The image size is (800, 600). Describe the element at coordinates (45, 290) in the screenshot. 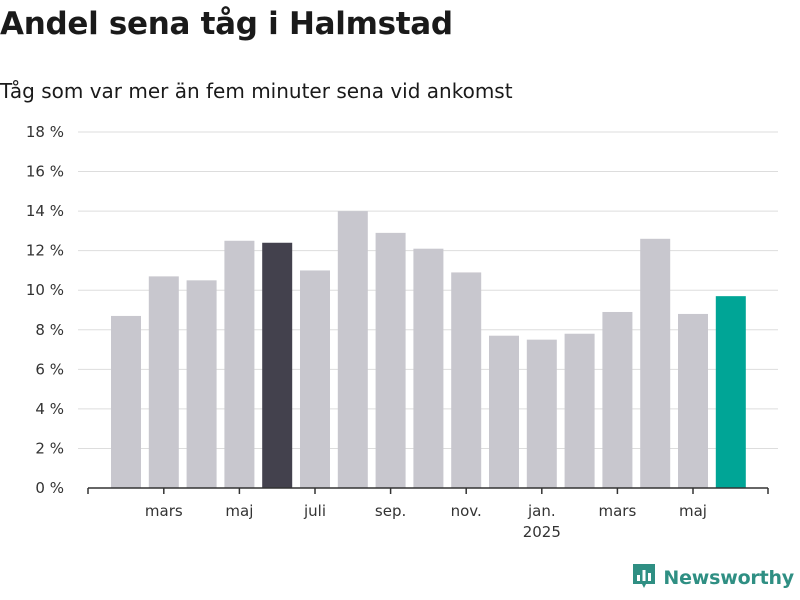

I see `y-tick-label: 10 %` at that location.